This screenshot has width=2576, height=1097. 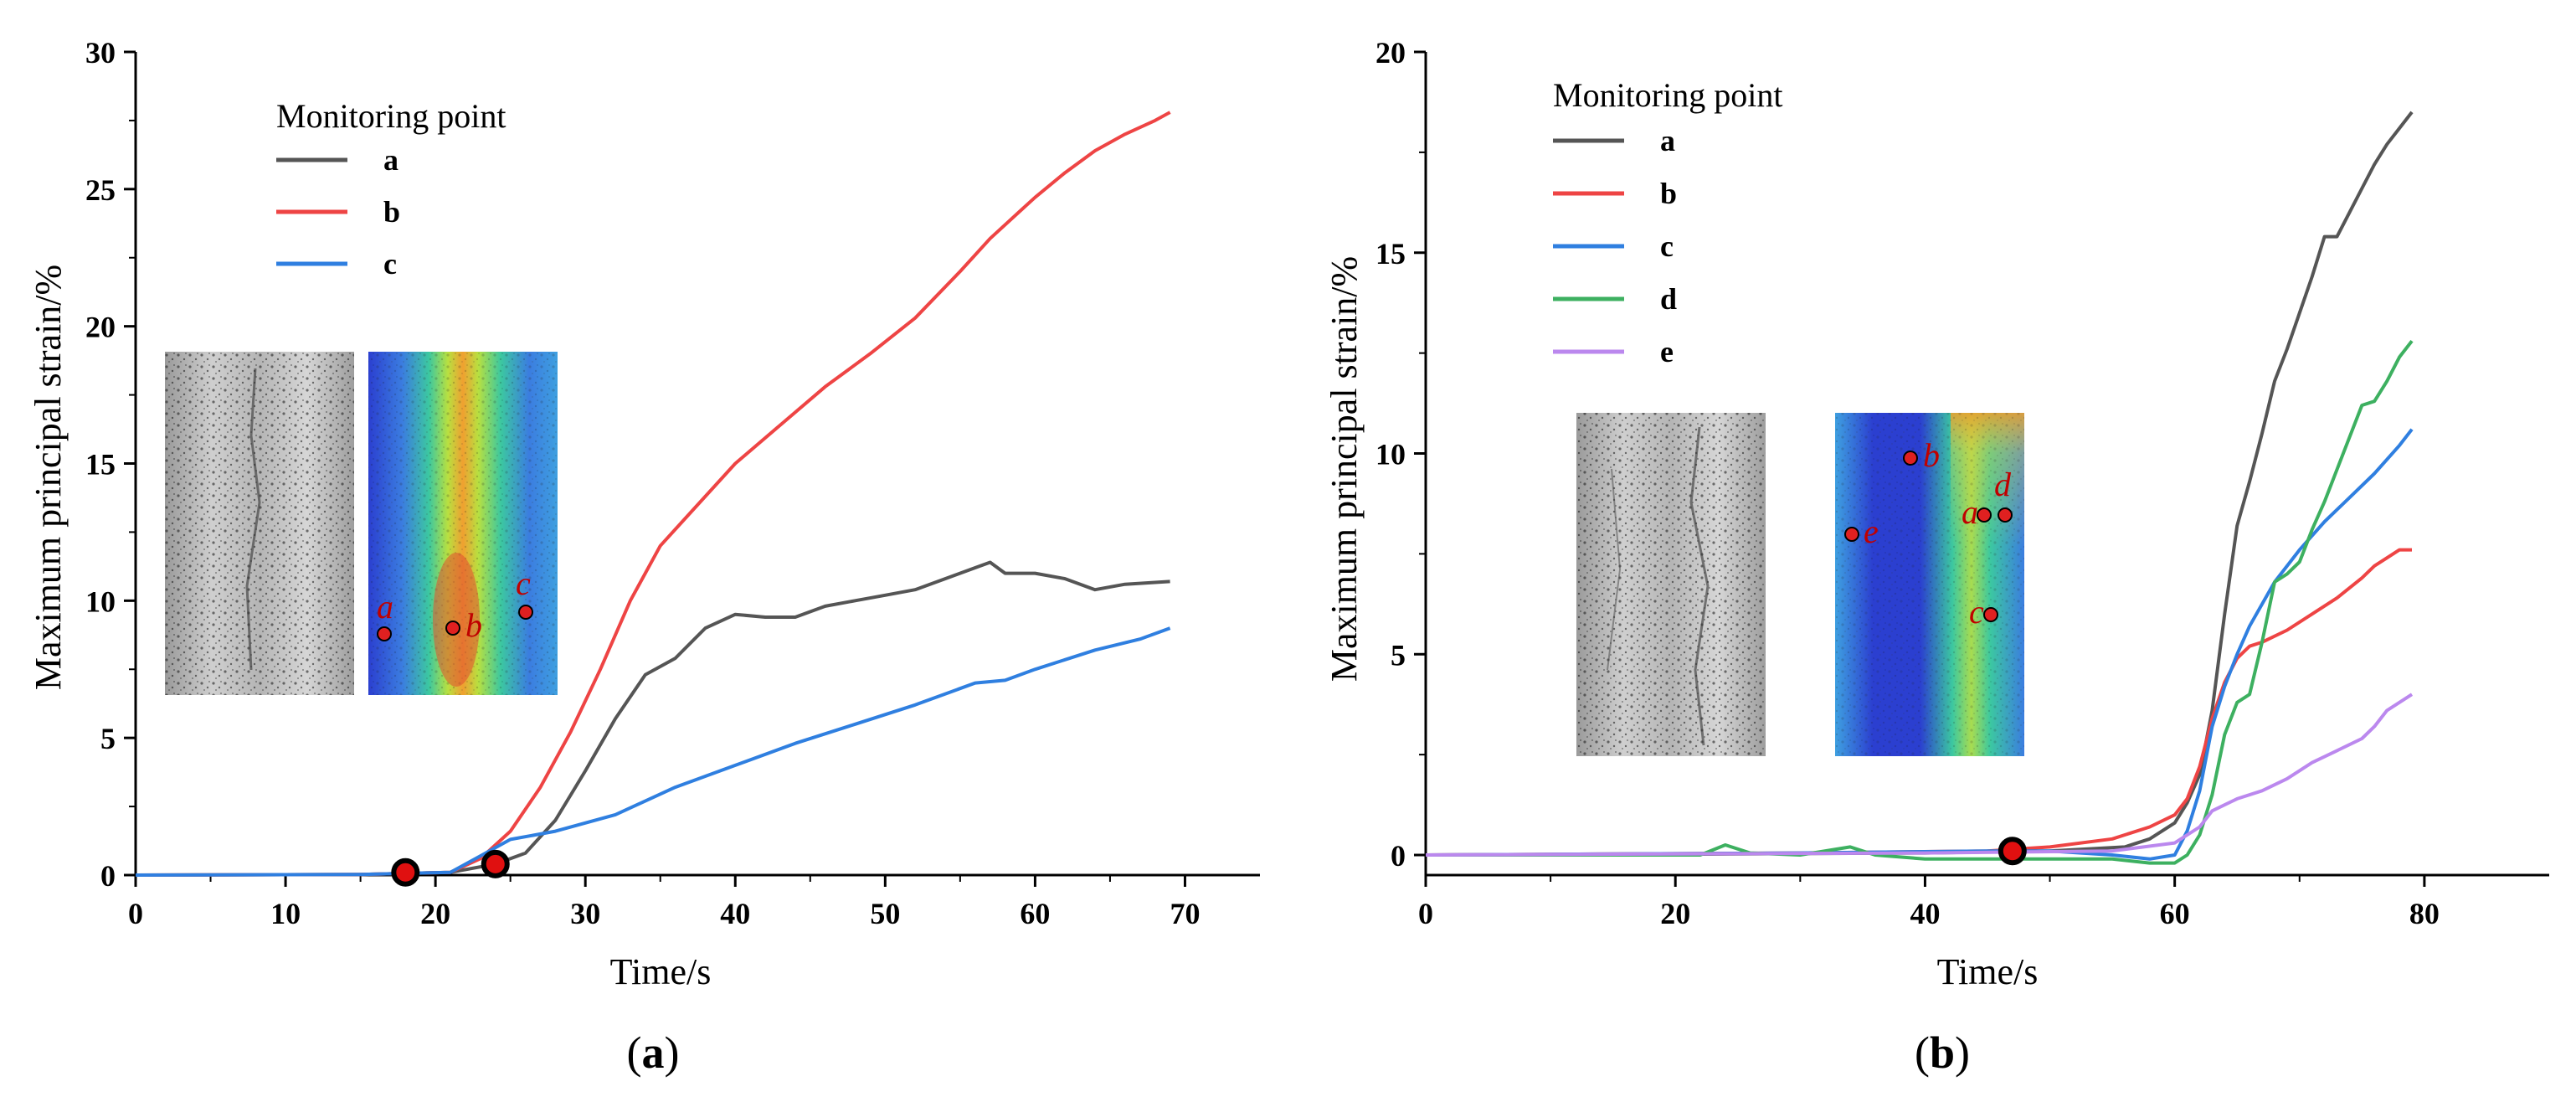 I want to click on caption-b: (b), so click(x=1942, y=1052).